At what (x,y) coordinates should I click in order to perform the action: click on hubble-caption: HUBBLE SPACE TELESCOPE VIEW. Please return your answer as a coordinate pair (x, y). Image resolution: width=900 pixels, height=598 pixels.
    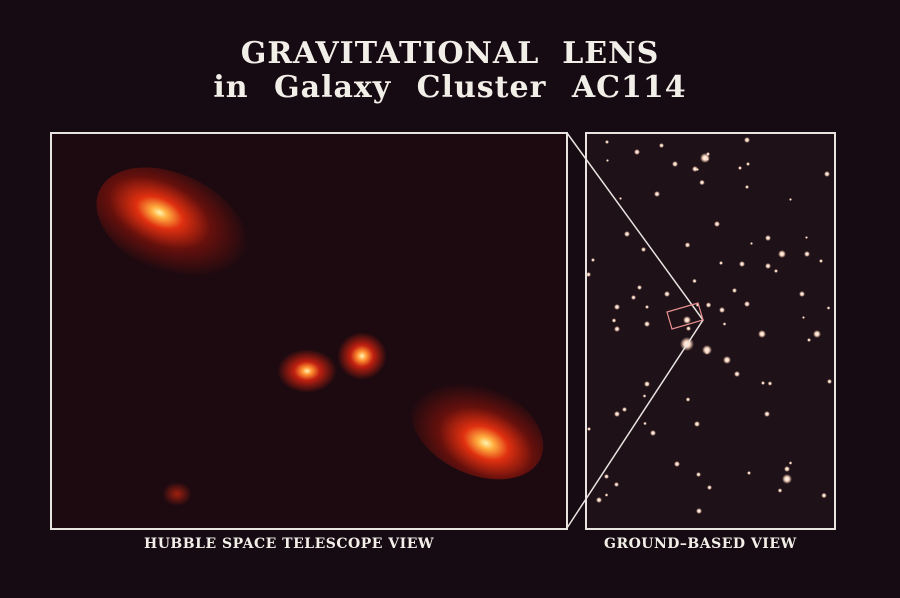
    Looking at the image, I should click on (289, 544).